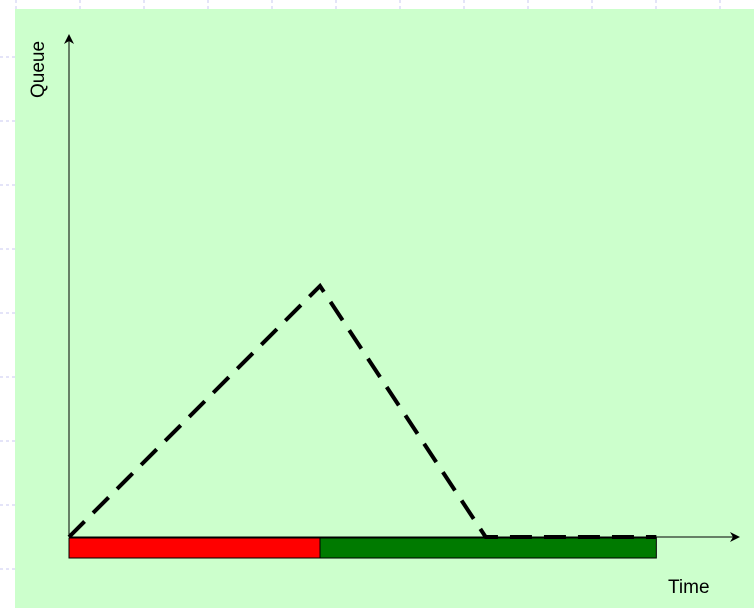  Describe the element at coordinates (689, 587) in the screenshot. I see `x-axis-label: Time` at that location.